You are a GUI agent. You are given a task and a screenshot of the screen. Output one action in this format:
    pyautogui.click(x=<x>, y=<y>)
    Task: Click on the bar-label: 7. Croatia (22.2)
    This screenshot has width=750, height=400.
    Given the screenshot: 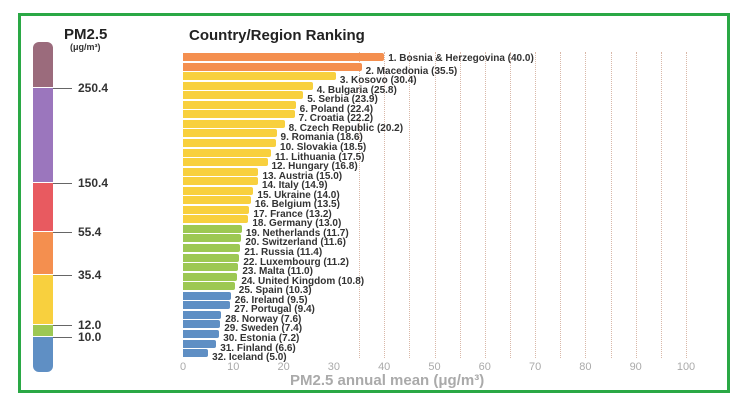 What is the action you would take?
    pyautogui.click(x=336, y=119)
    